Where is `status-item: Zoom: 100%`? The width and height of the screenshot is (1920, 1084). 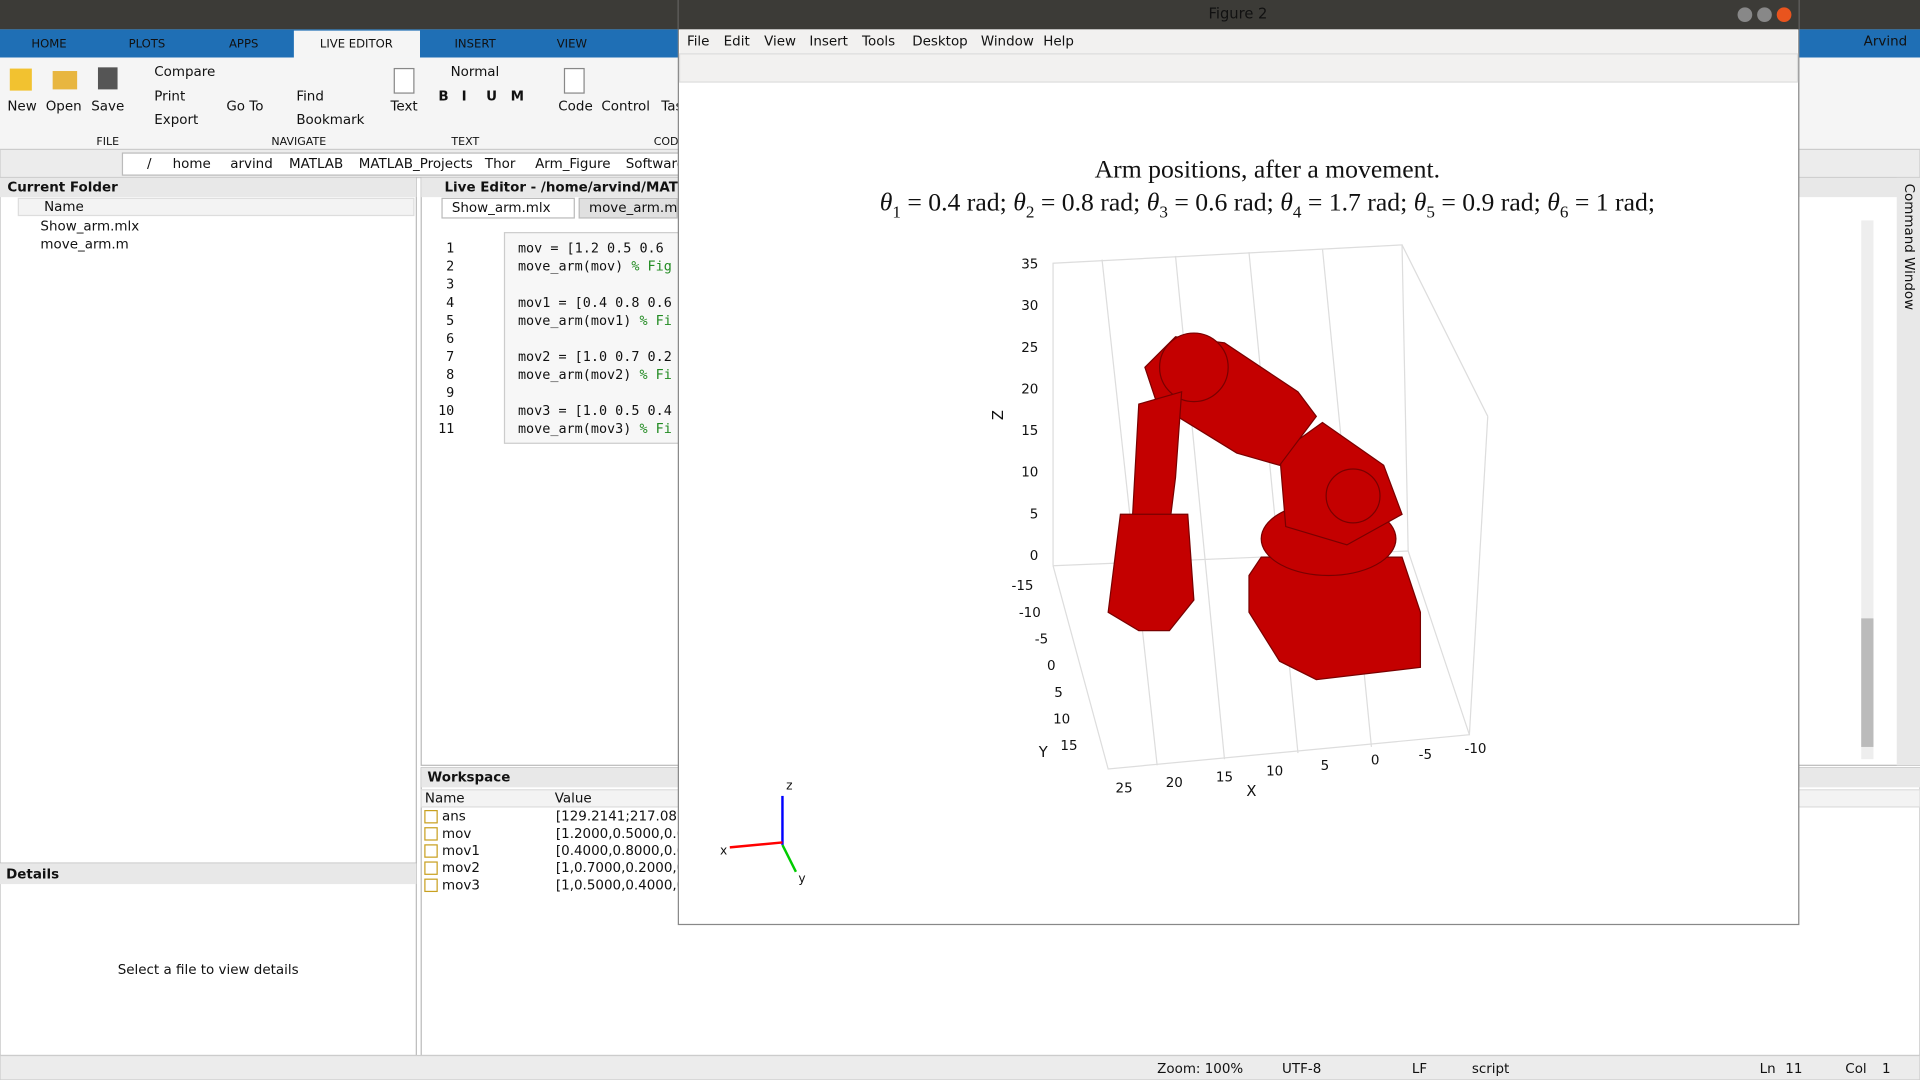 status-item: Zoom: 100% is located at coordinates (1200, 1069).